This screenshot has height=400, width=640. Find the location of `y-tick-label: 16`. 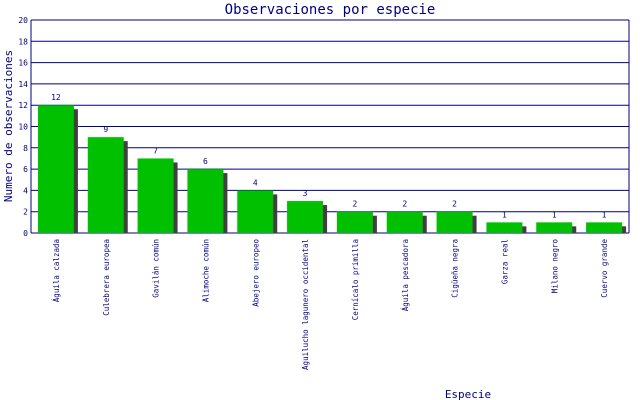

y-tick-label: 16 is located at coordinates (23, 63).